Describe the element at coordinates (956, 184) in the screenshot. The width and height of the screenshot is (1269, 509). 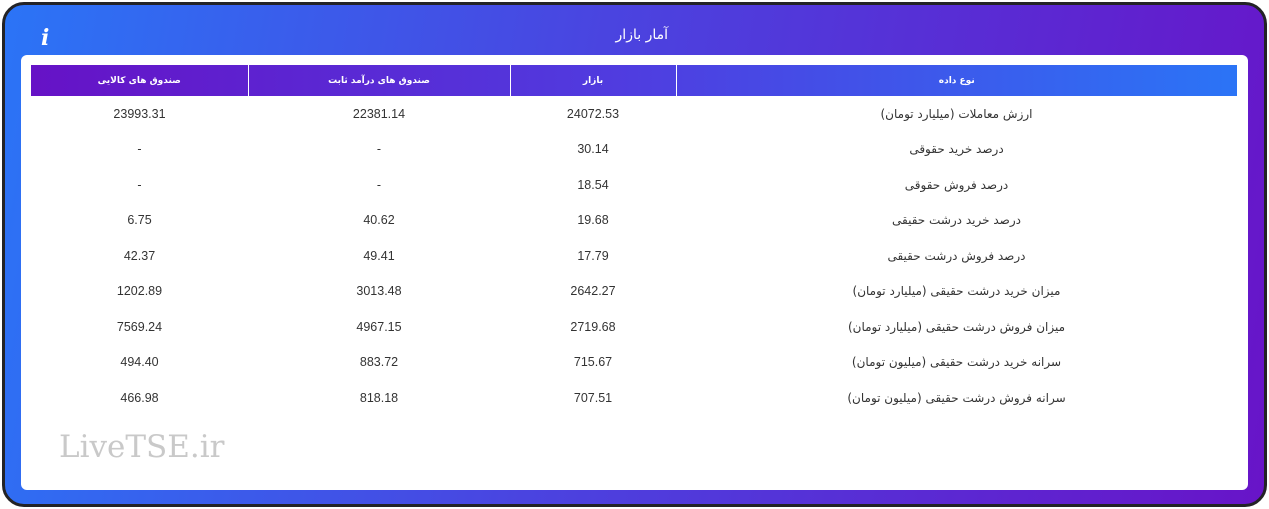
I see `row-label: درصد فروش حقوقی` at that location.